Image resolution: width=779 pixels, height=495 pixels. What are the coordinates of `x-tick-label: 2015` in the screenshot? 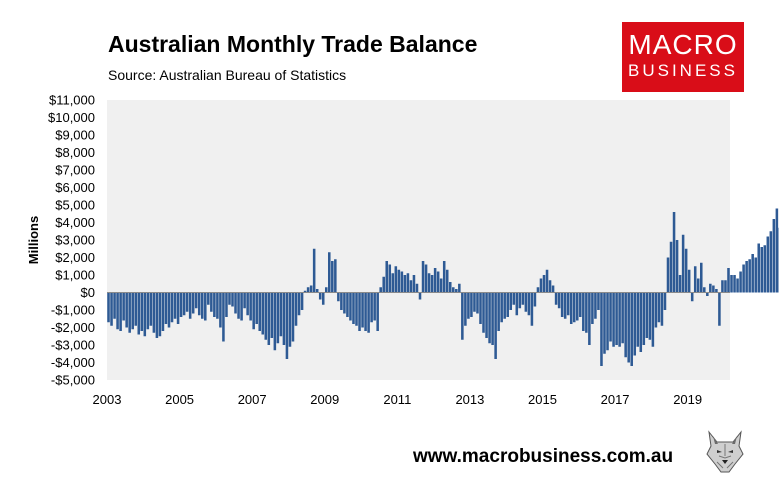 It's located at (542, 399).